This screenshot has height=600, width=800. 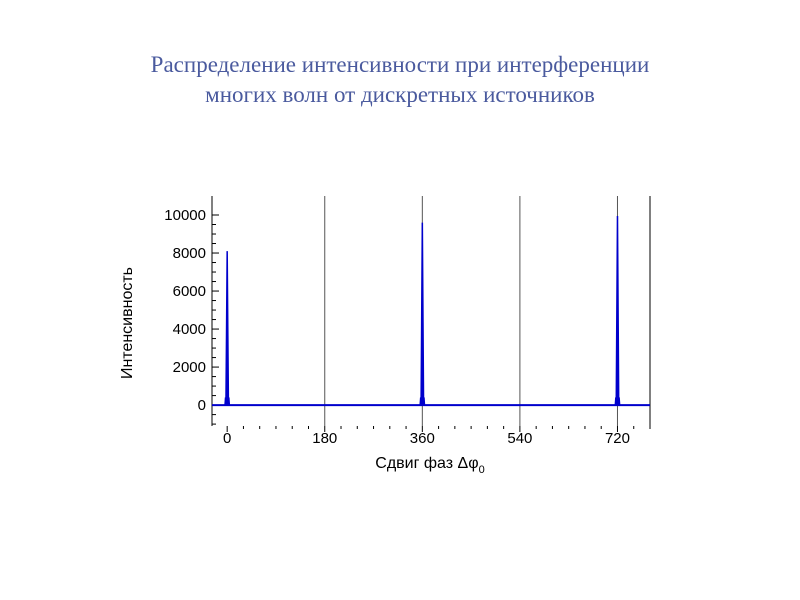 I want to click on y-tick-label-0: 0, so click(x=202, y=405).